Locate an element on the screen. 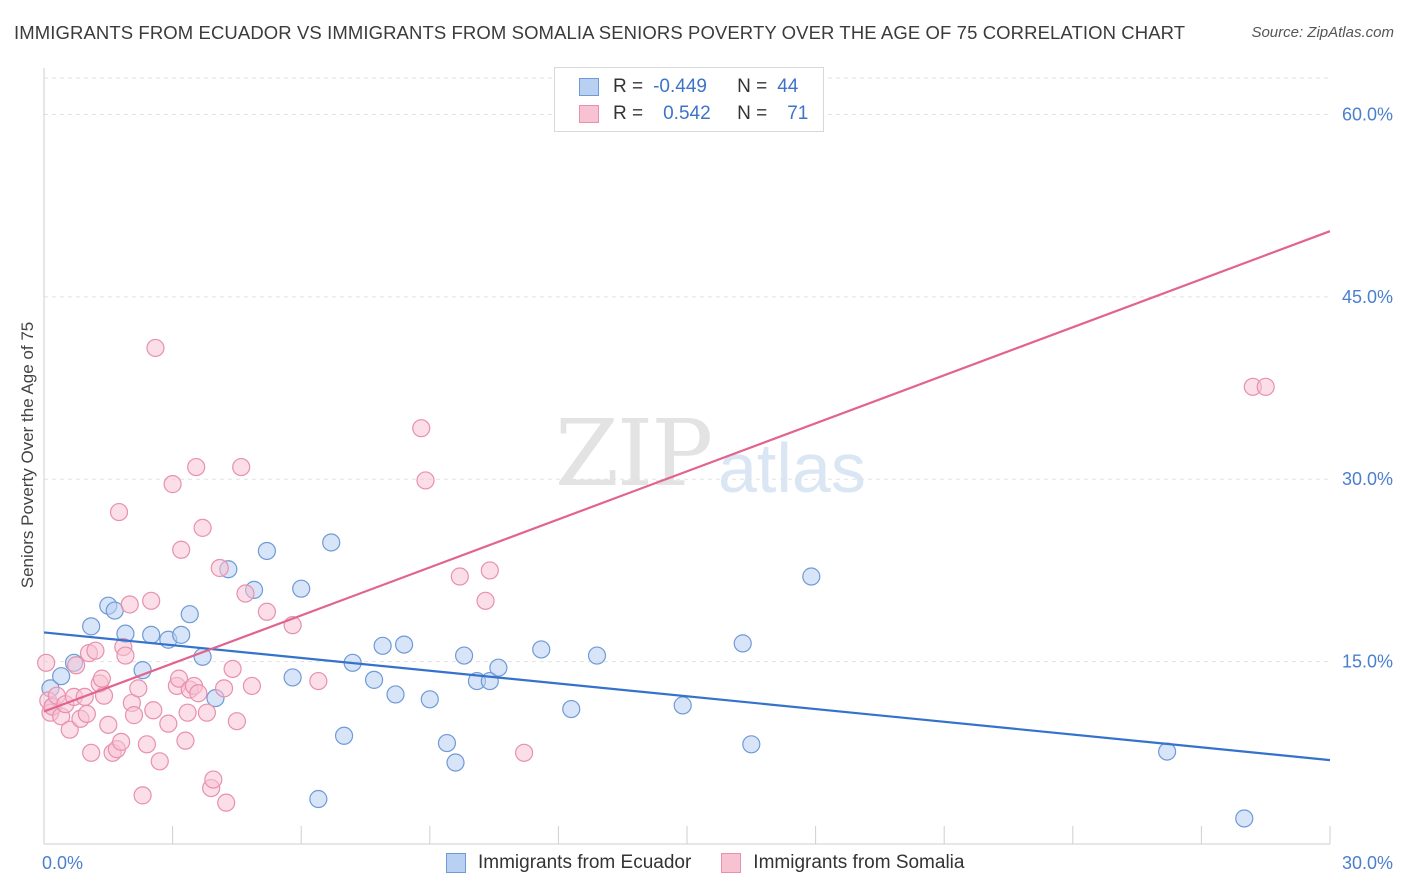 The height and width of the screenshot is (892, 1406). x-tick-labels: 0.0% 30.0% is located at coordinates (717, 863).